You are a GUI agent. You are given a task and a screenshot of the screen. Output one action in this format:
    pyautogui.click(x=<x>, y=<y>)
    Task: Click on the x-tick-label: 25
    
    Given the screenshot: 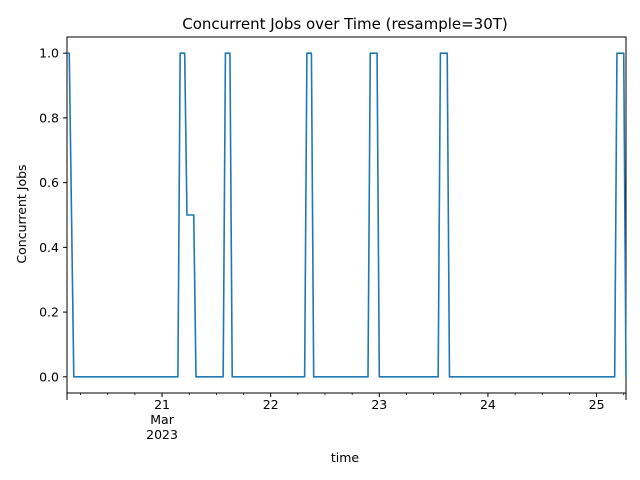 What is the action you would take?
    pyautogui.click(x=597, y=404)
    